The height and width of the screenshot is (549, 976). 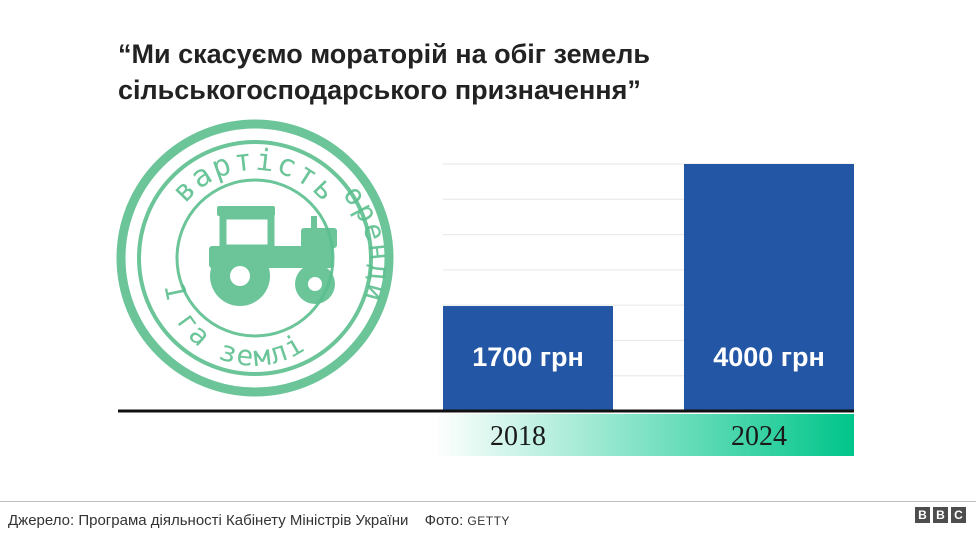 I want to click on bar-2018, so click(x=528, y=358).